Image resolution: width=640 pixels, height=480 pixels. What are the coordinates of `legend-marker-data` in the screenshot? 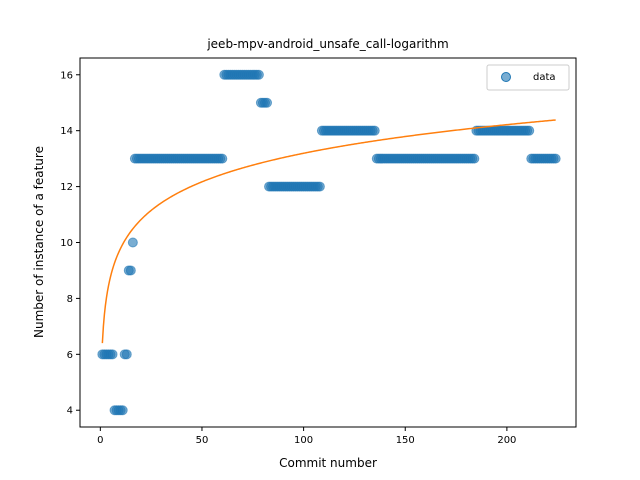 It's located at (506, 77).